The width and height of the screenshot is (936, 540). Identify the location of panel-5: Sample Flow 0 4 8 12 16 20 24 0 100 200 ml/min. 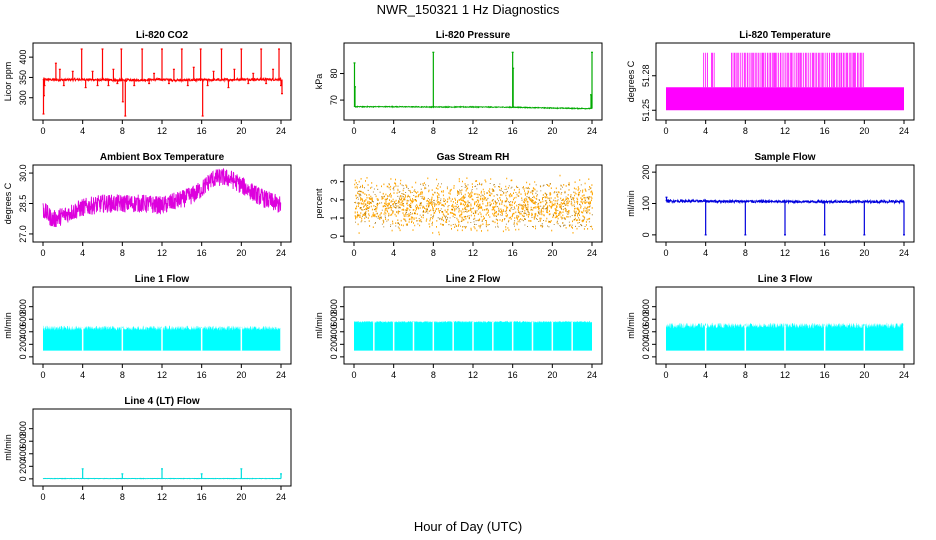
(770, 205).